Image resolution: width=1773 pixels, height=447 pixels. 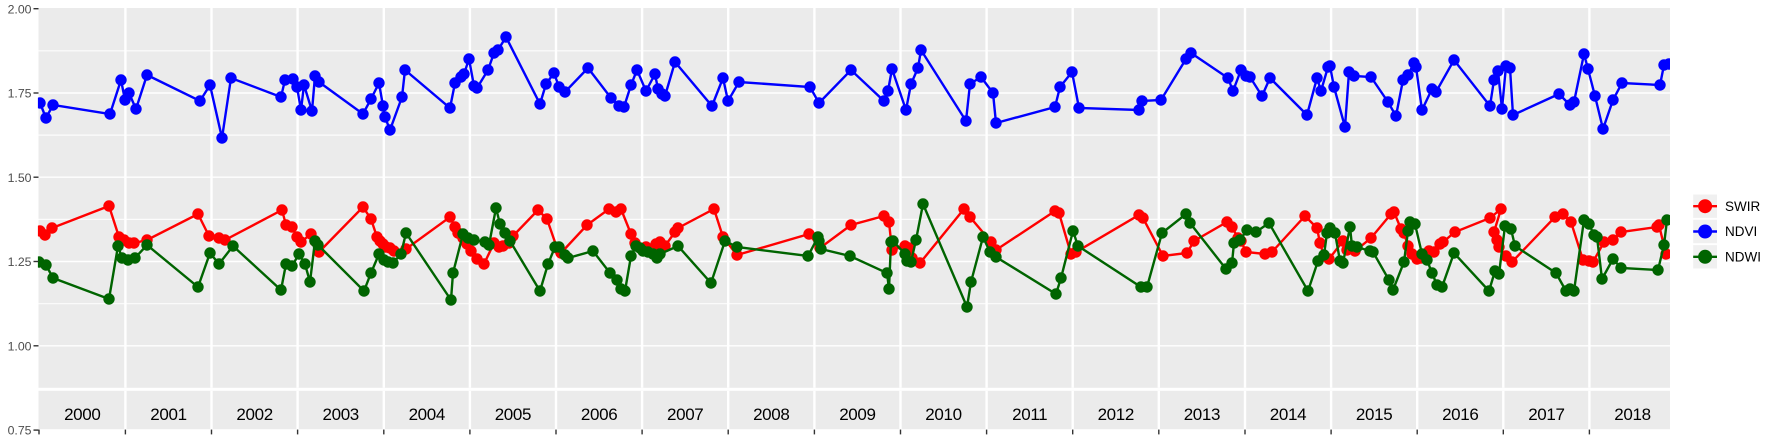 I want to click on svg-text: NDWI, so click(x=1743, y=257).